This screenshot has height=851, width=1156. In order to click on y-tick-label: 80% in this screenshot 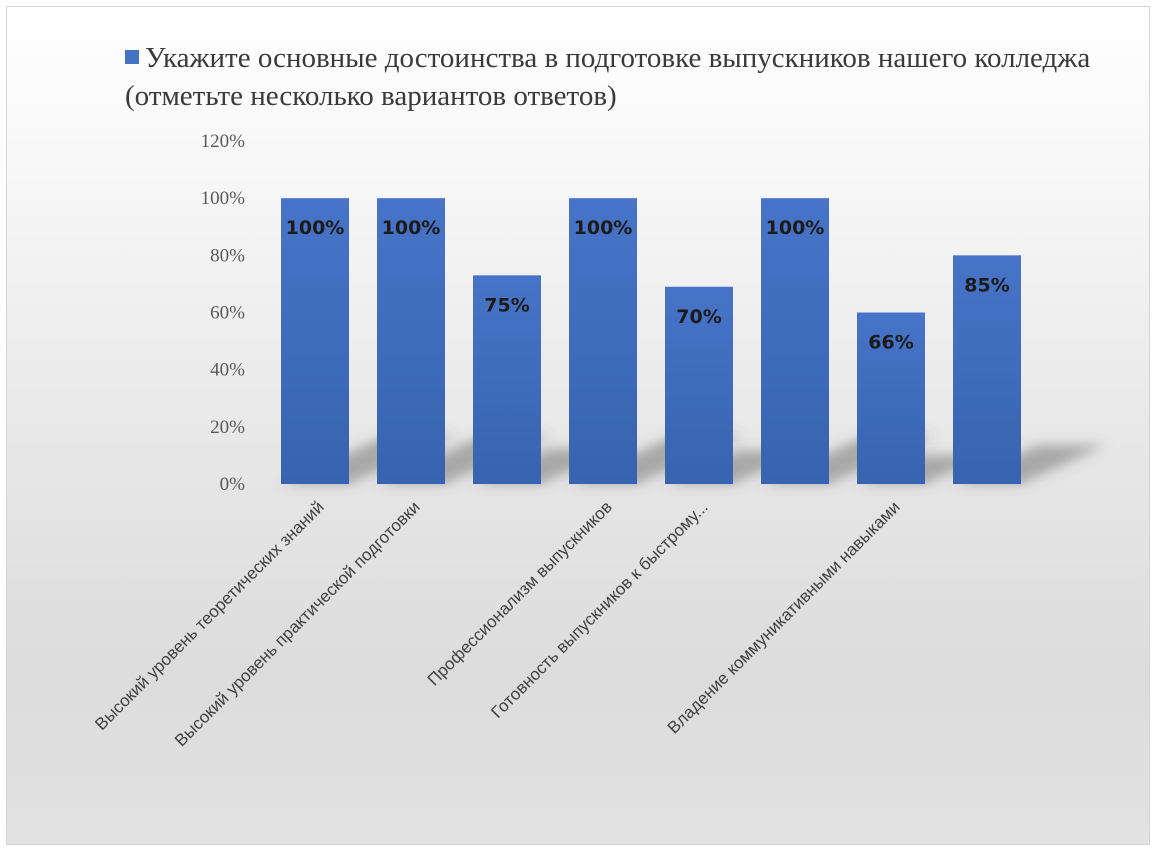, I will do `click(227, 255)`.